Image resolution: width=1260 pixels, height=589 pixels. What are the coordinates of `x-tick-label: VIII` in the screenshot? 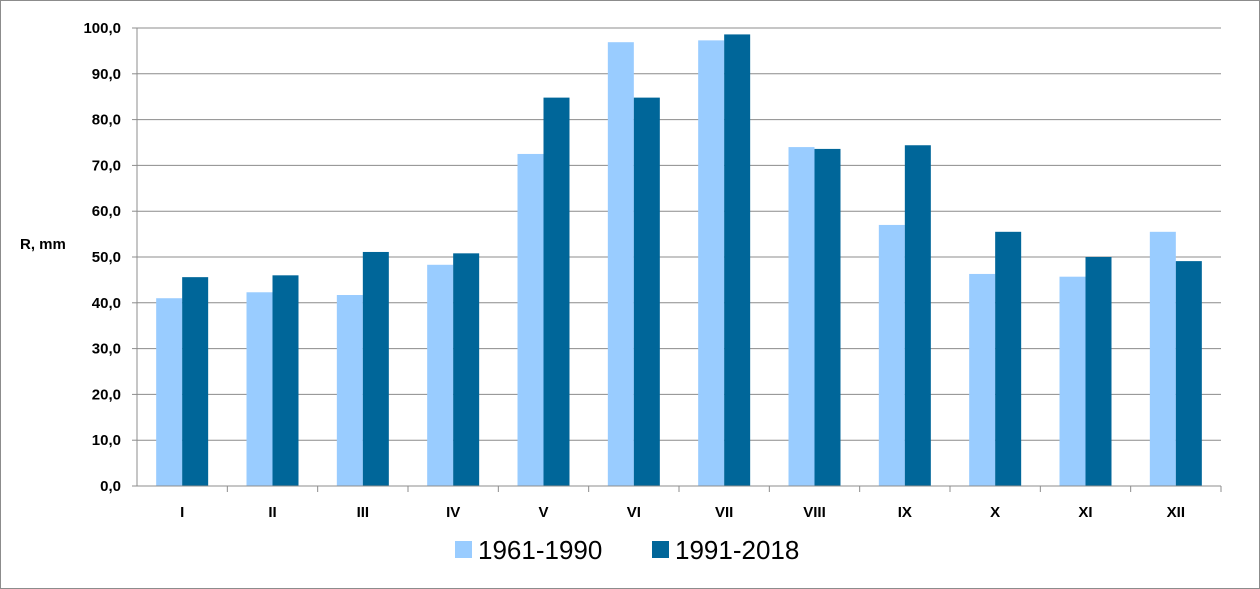 It's located at (814, 512).